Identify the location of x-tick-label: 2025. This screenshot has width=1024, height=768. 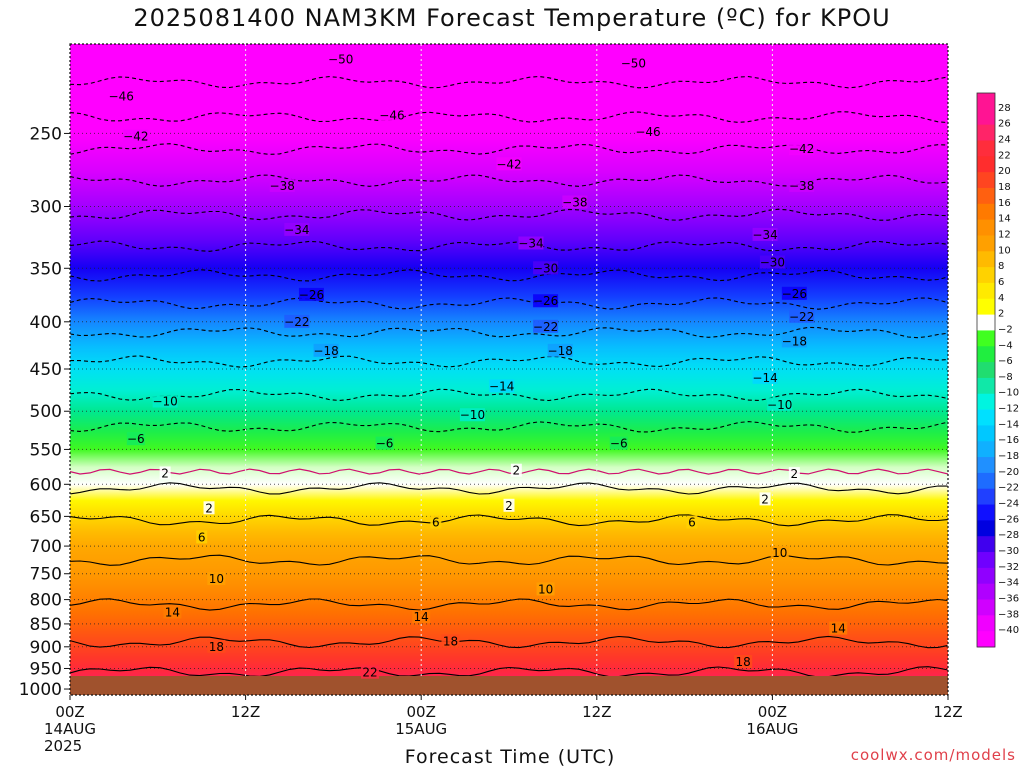
(63, 746).